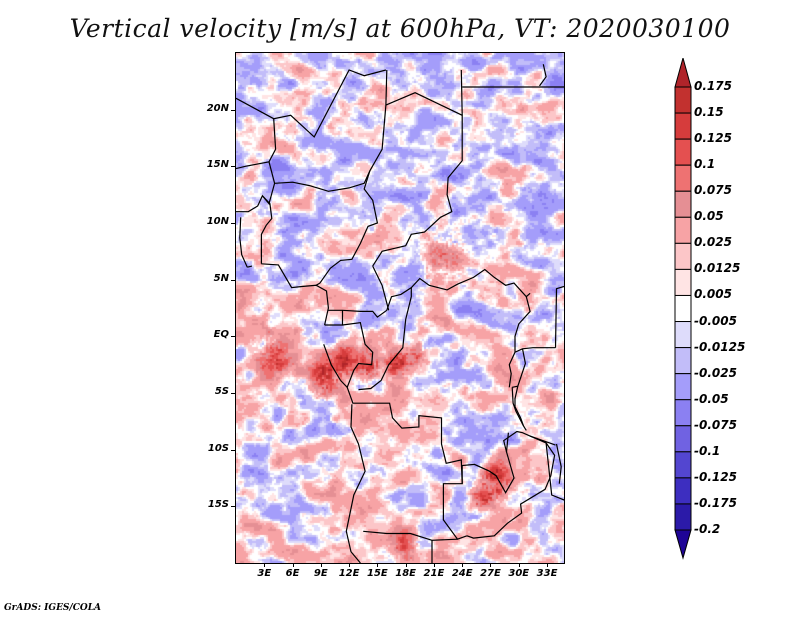 This screenshot has width=800, height=618. Describe the element at coordinates (320, 573) in the screenshot. I see `x-tick-label: 9E` at that location.